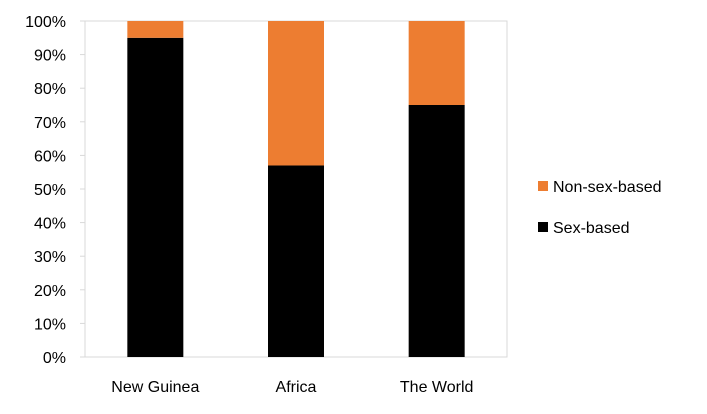 The image size is (707, 414). What do you see at coordinates (50, 324) in the screenshot?
I see `y-axis-tick-label: 10%` at bounding box center [50, 324].